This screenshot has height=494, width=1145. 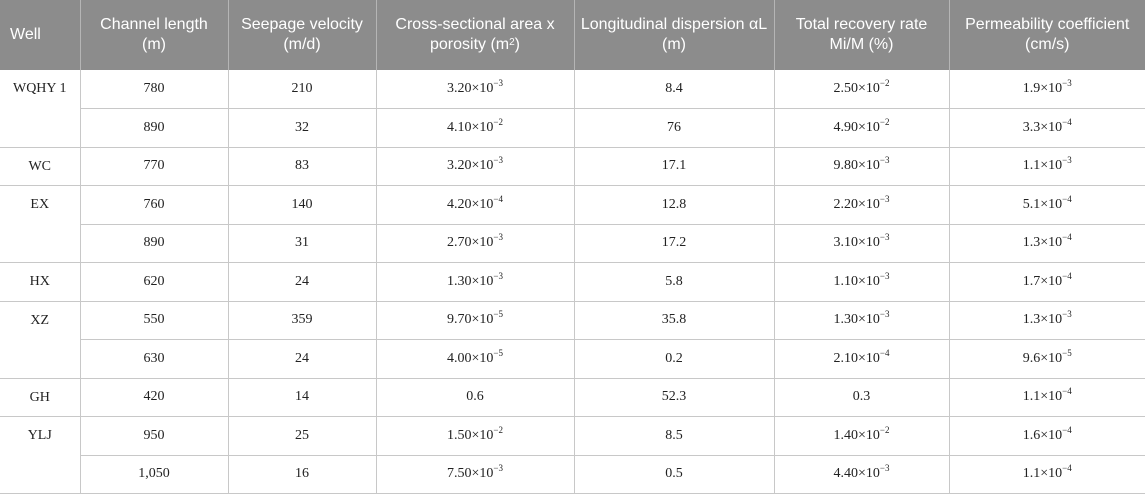 What do you see at coordinates (1042, 204) in the screenshot?
I see `value-mantissa: 5.1×10` at bounding box center [1042, 204].